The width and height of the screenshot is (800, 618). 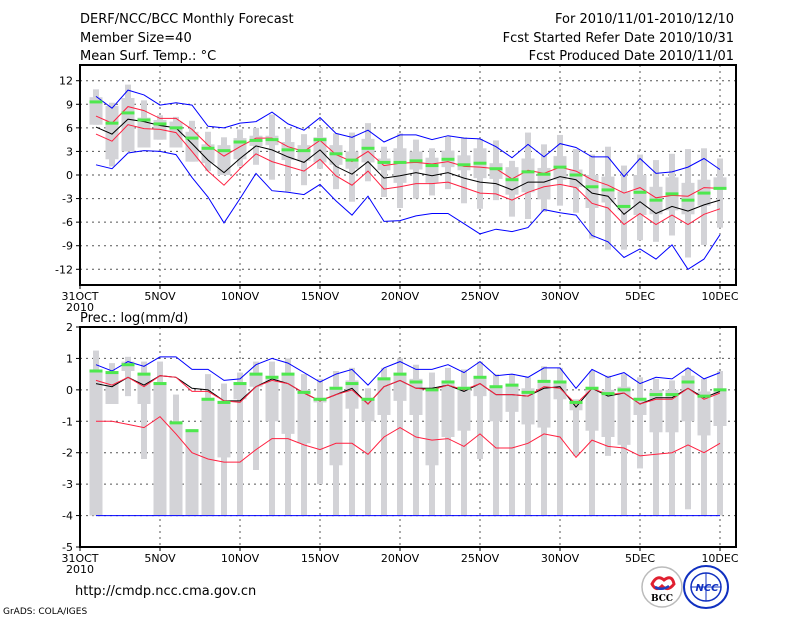 I want to click on ncc-logo-text: NCC, so click(x=707, y=588).